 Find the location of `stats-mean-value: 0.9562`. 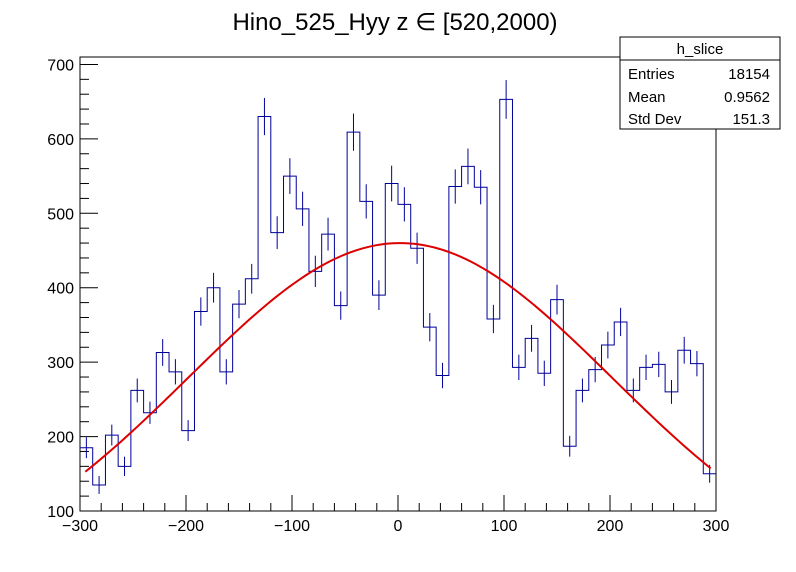

stats-mean-value: 0.9562 is located at coordinates (747, 97).